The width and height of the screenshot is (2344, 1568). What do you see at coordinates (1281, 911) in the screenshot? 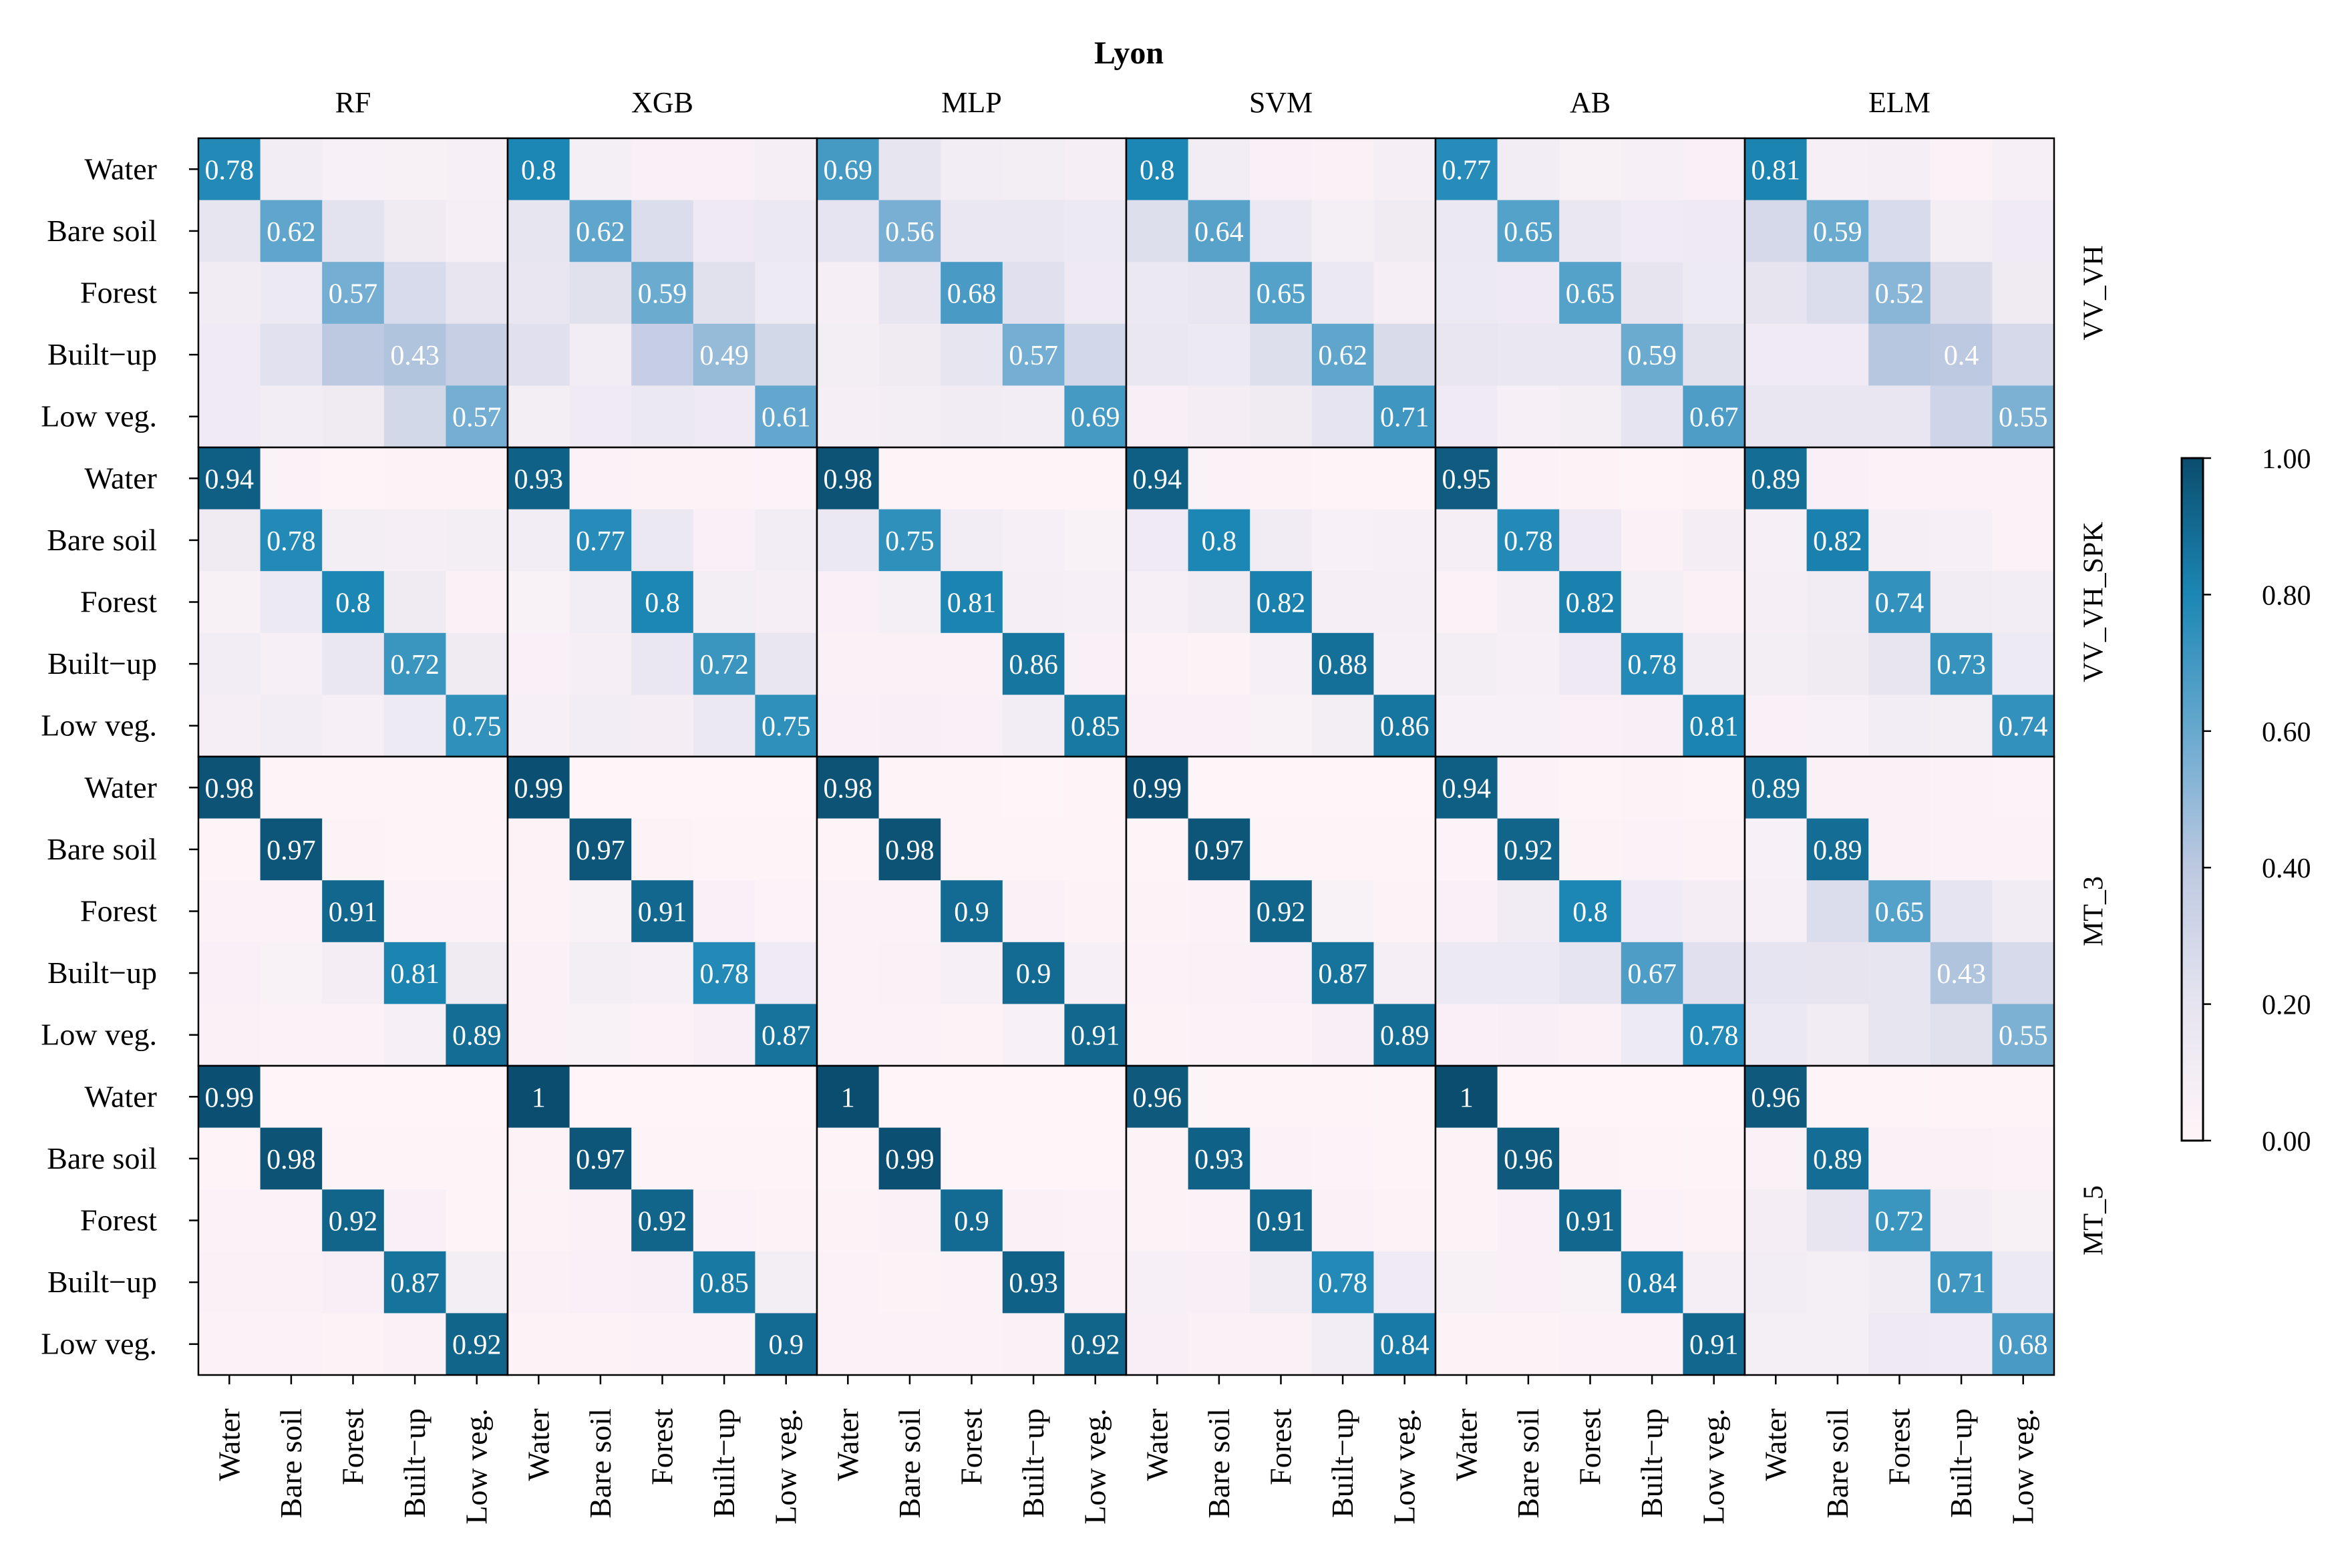
I see `panel-MT_3-SVM: 0.99 0.97 0.92 0.87 0.89` at bounding box center [1281, 911].